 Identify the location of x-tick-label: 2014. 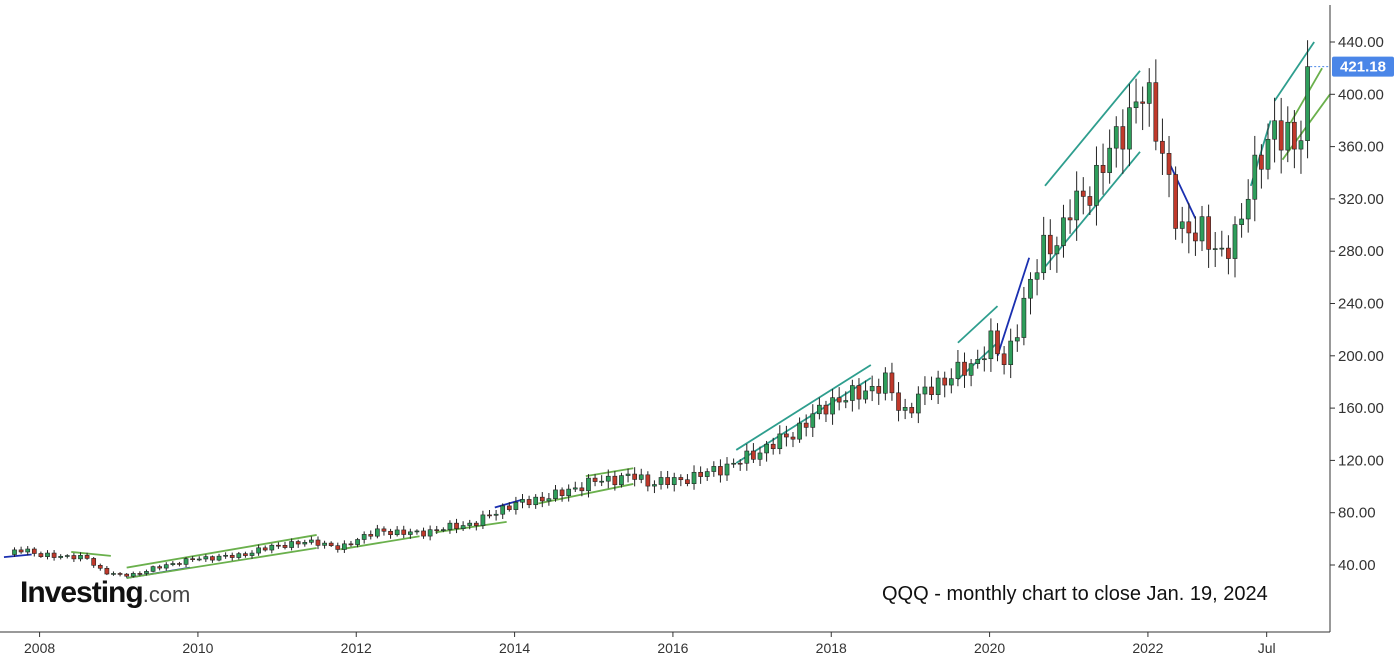
(514, 648).